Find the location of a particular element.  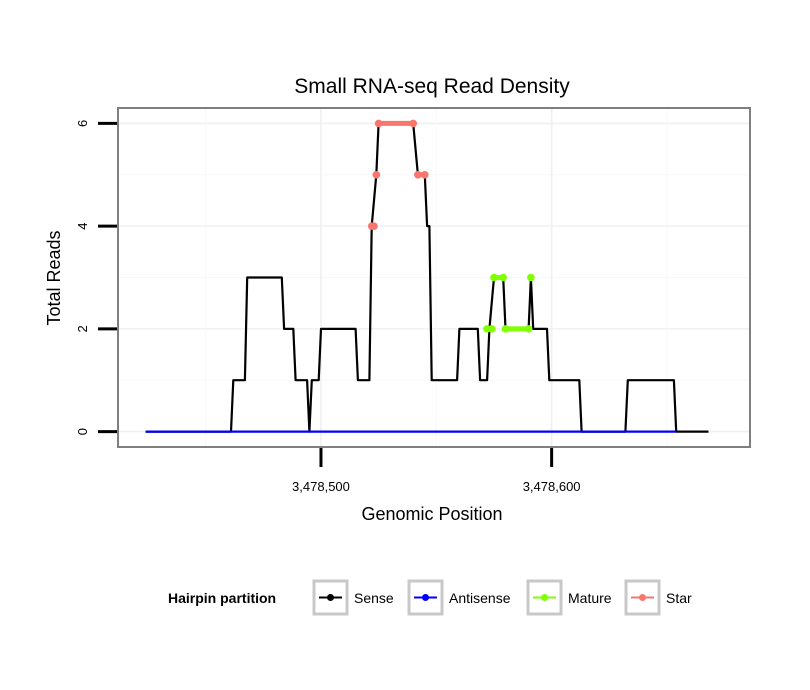

y-tick-label: 0 is located at coordinates (82, 431).